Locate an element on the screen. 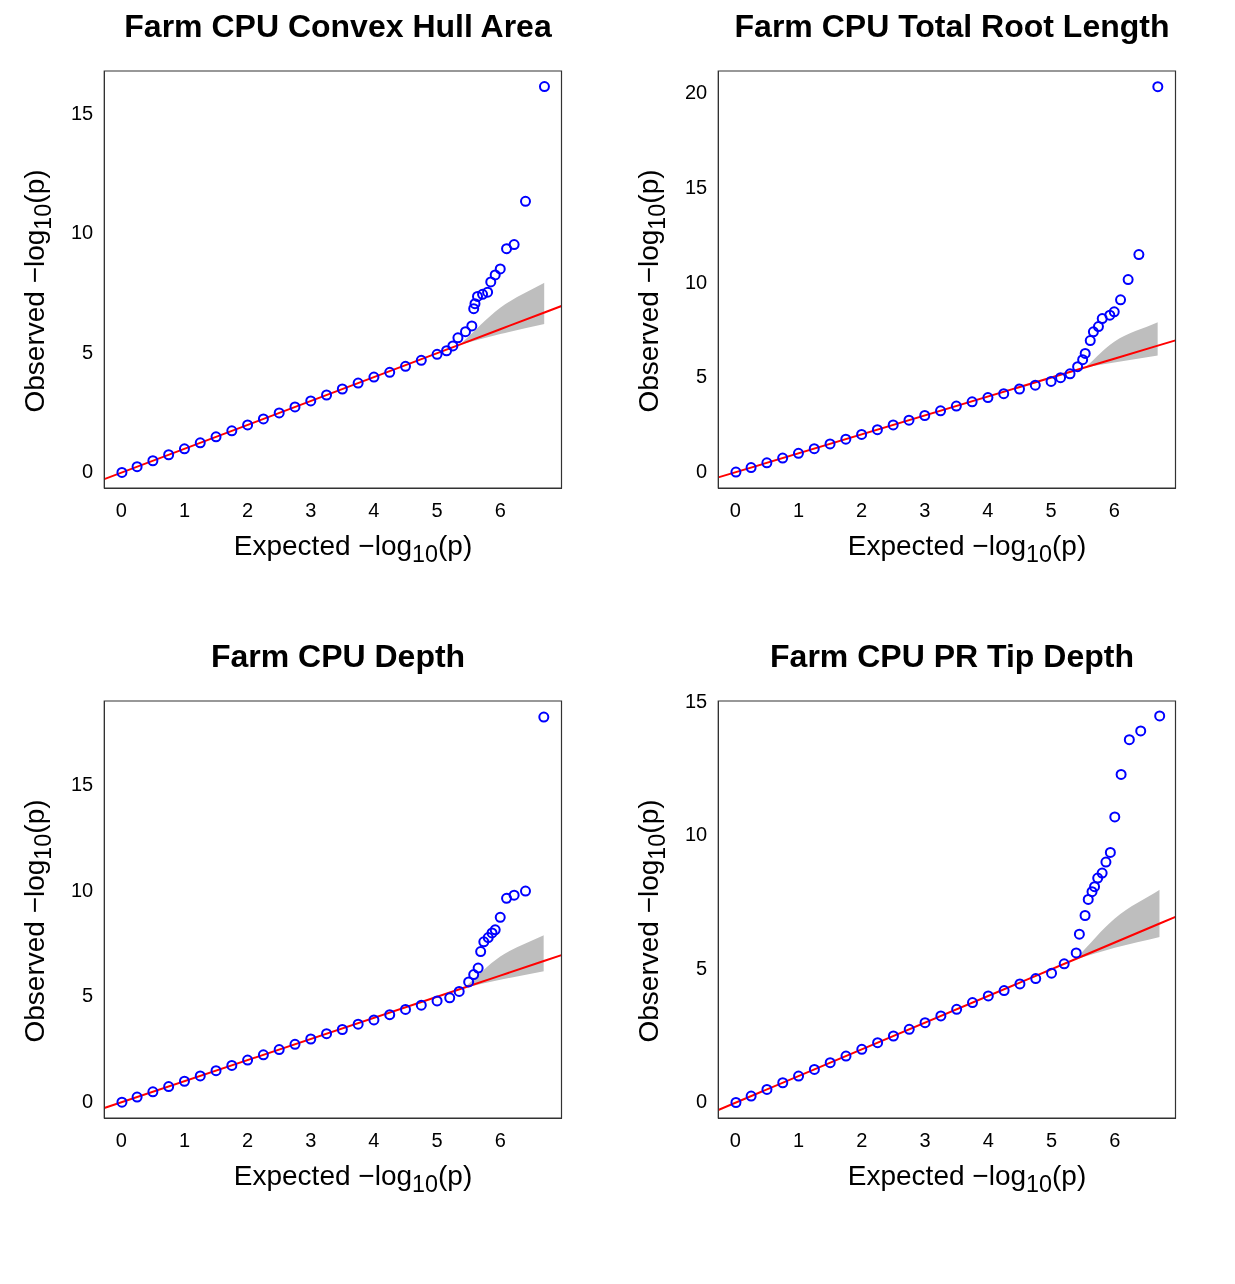 This screenshot has height=1284, width=1235. chart-title: Farm CPU PR Tip Depth is located at coordinates (952, 657).